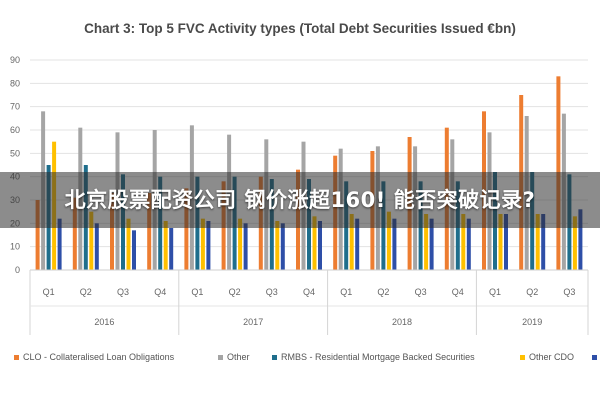 The image size is (600, 400). I want to click on legend-label: Other CDO, so click(551, 357).